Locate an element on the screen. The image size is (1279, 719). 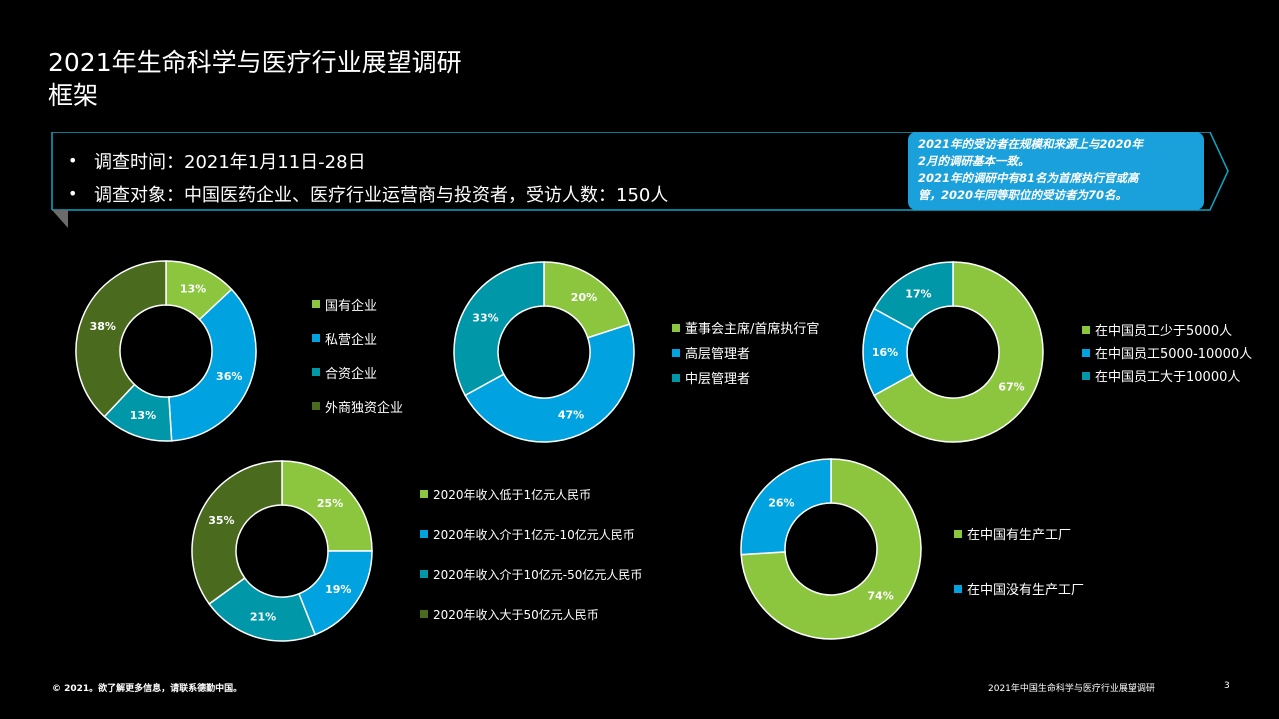
legend-label: 在中国没有生产工厂 is located at coordinates (1026, 590).